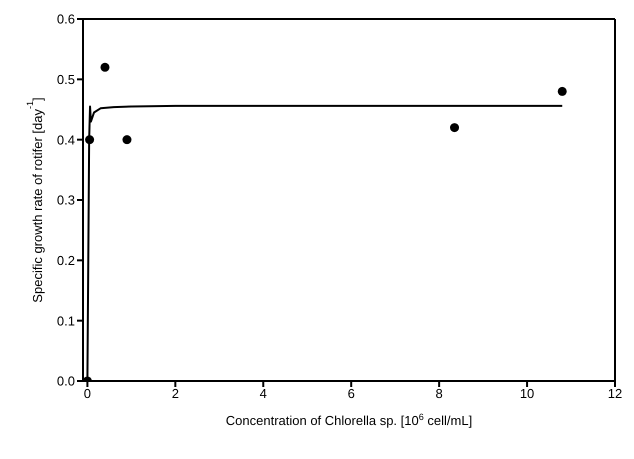  I want to click on x-tick-label: 12, so click(615, 394).